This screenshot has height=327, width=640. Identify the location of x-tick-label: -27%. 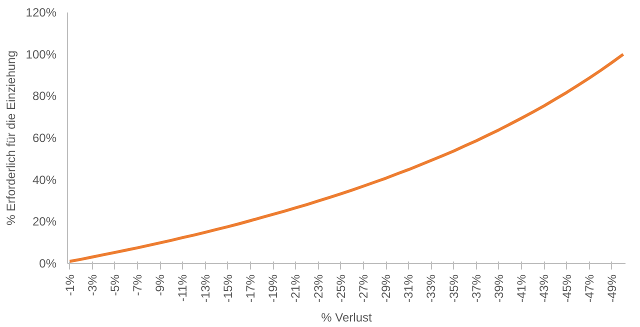
(363, 288).